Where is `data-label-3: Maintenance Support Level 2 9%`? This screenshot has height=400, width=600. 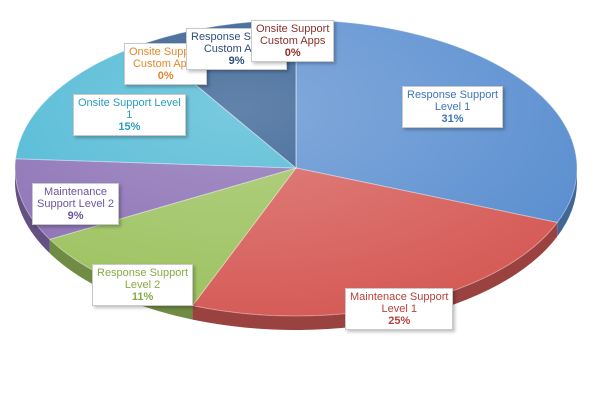 data-label-3: Maintenance Support Level 2 9% is located at coordinates (76, 204).